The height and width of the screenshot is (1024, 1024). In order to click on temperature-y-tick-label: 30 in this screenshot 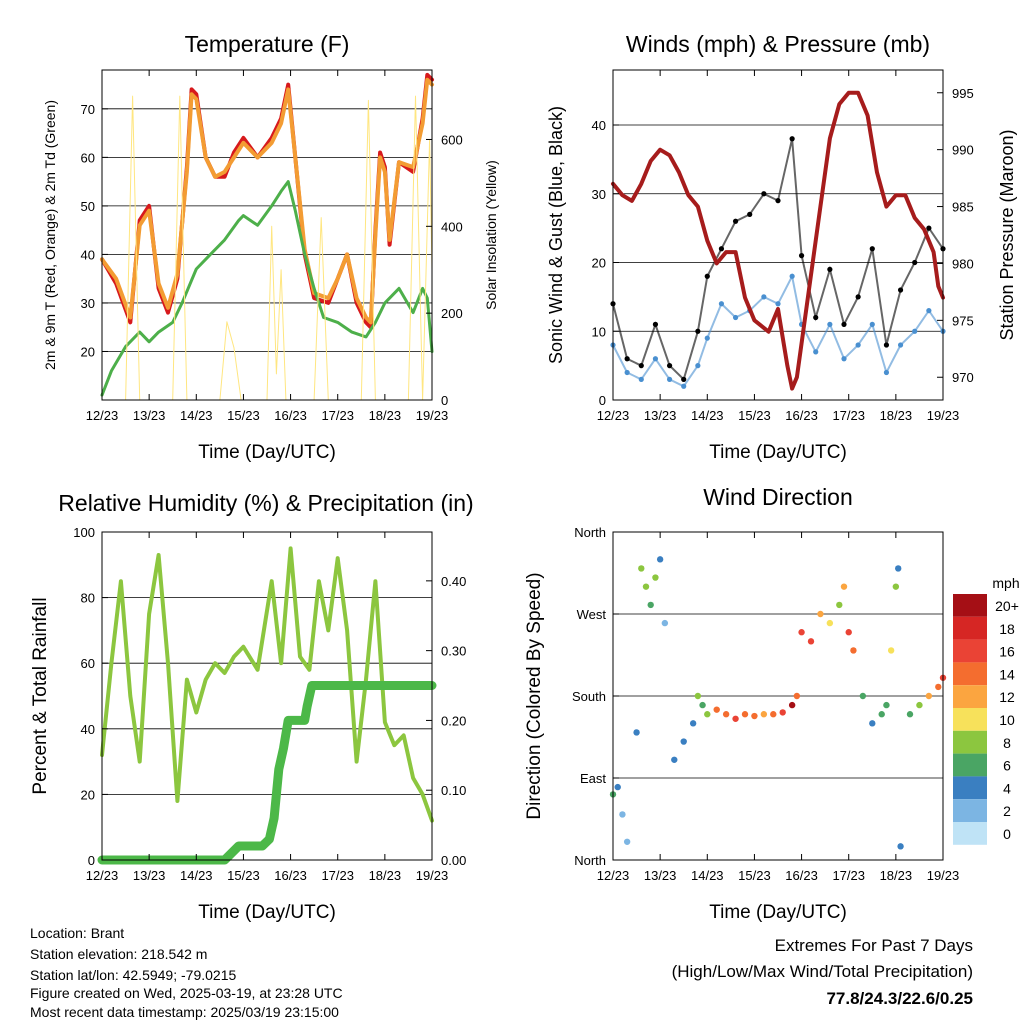, I will do `click(88, 303)`.